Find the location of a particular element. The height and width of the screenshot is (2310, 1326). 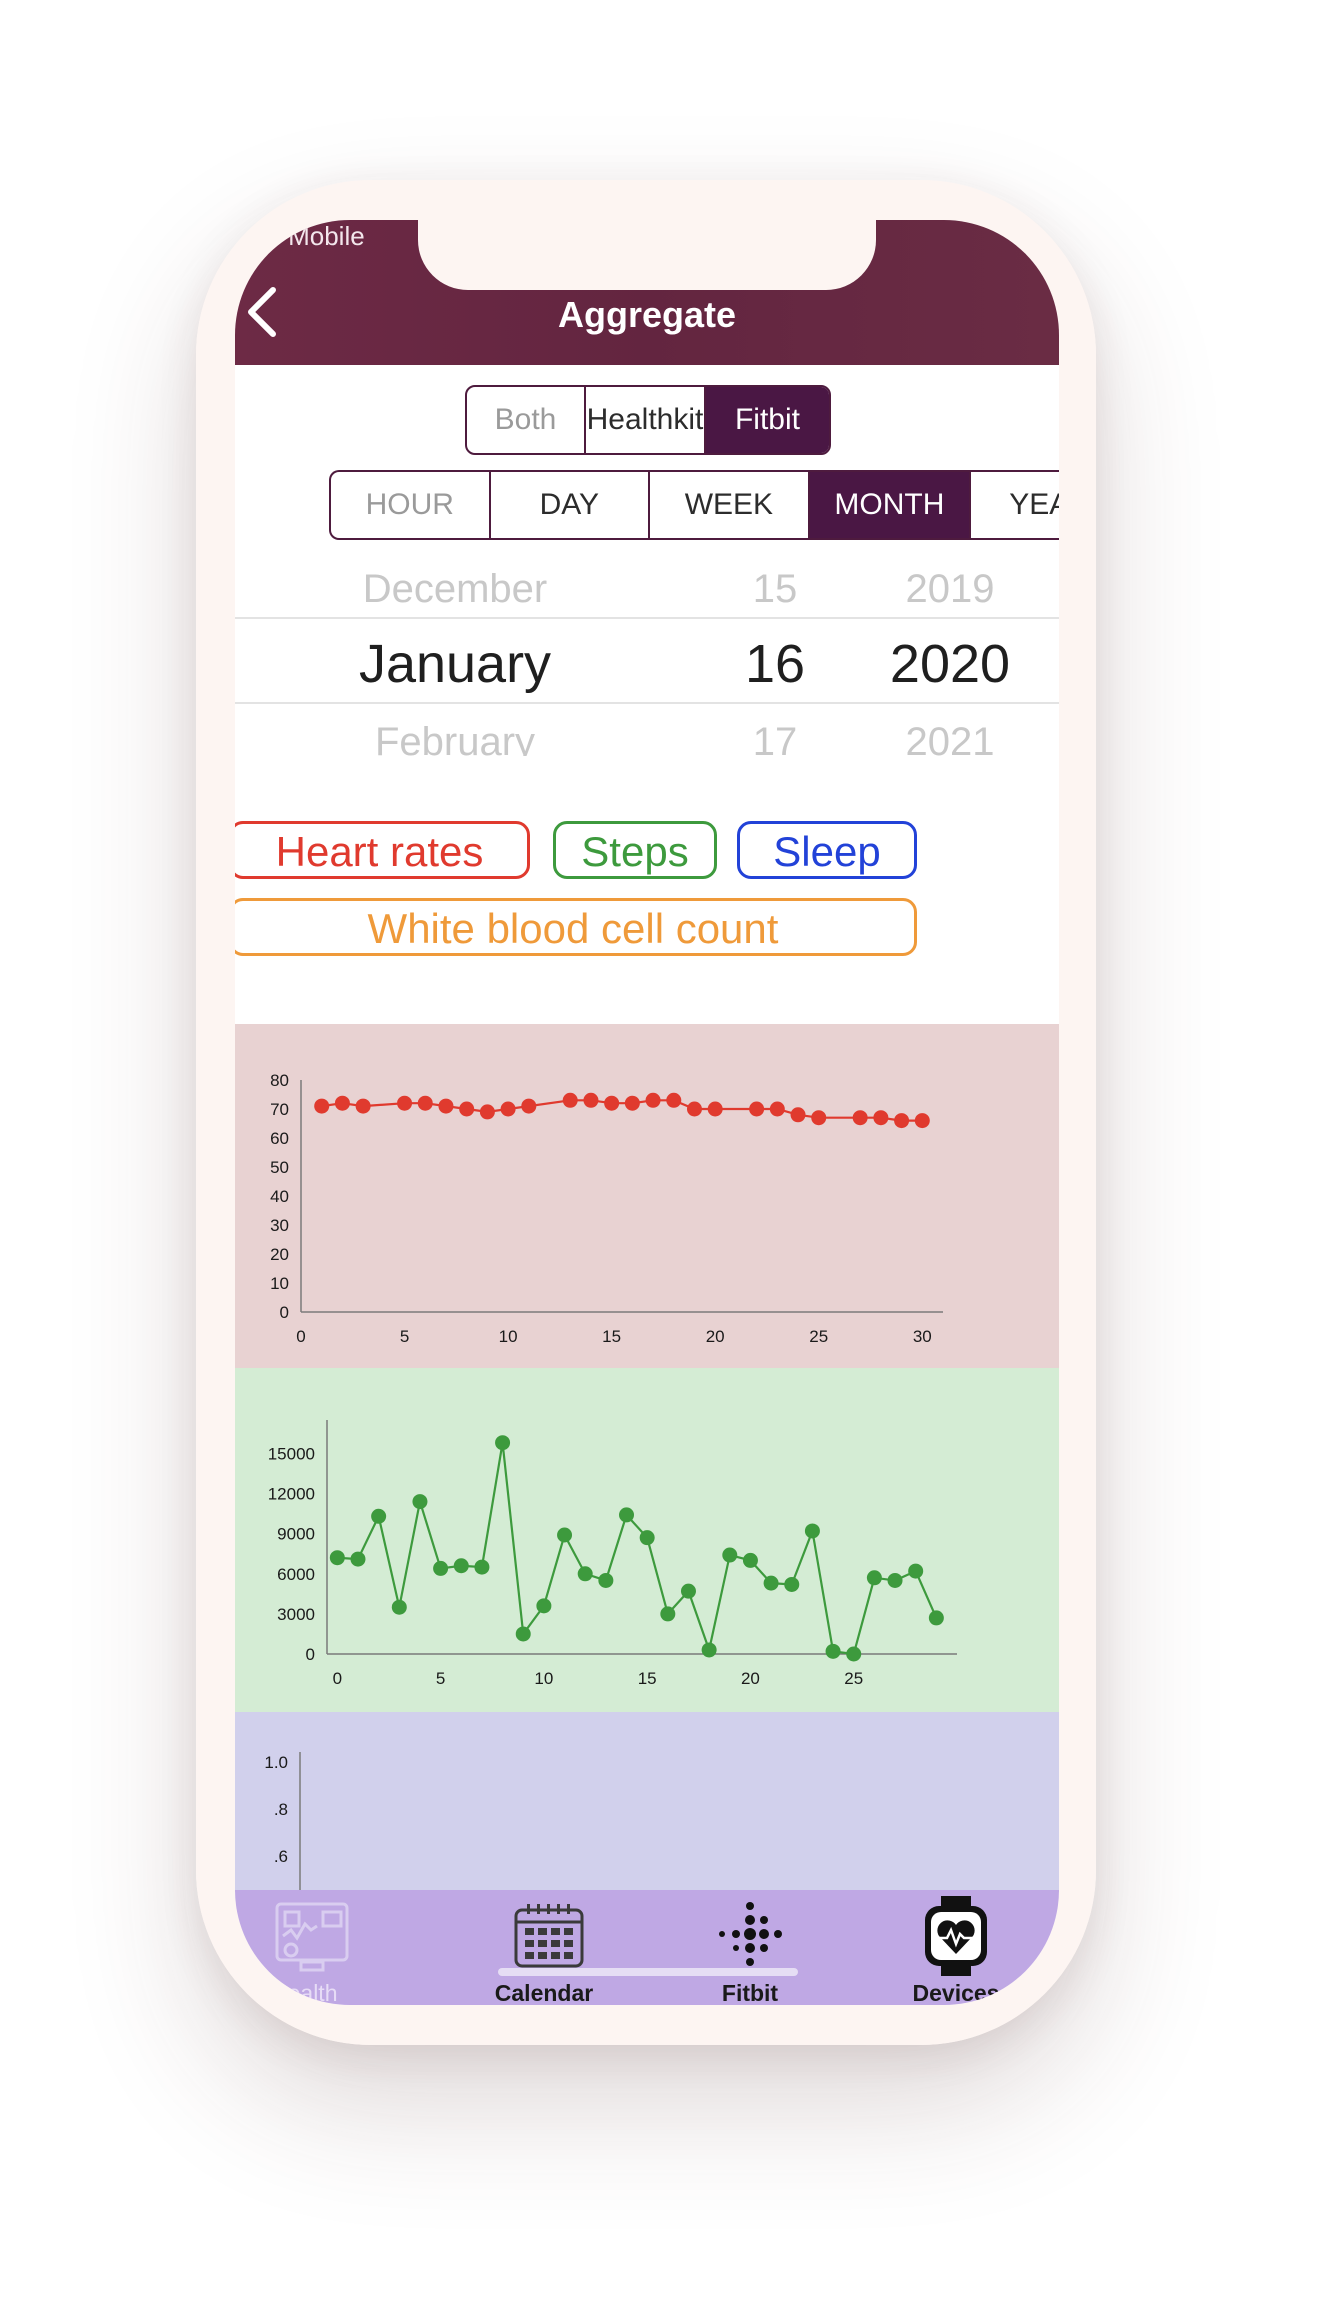

health-dashboard-icon is located at coordinates (312, 1937).